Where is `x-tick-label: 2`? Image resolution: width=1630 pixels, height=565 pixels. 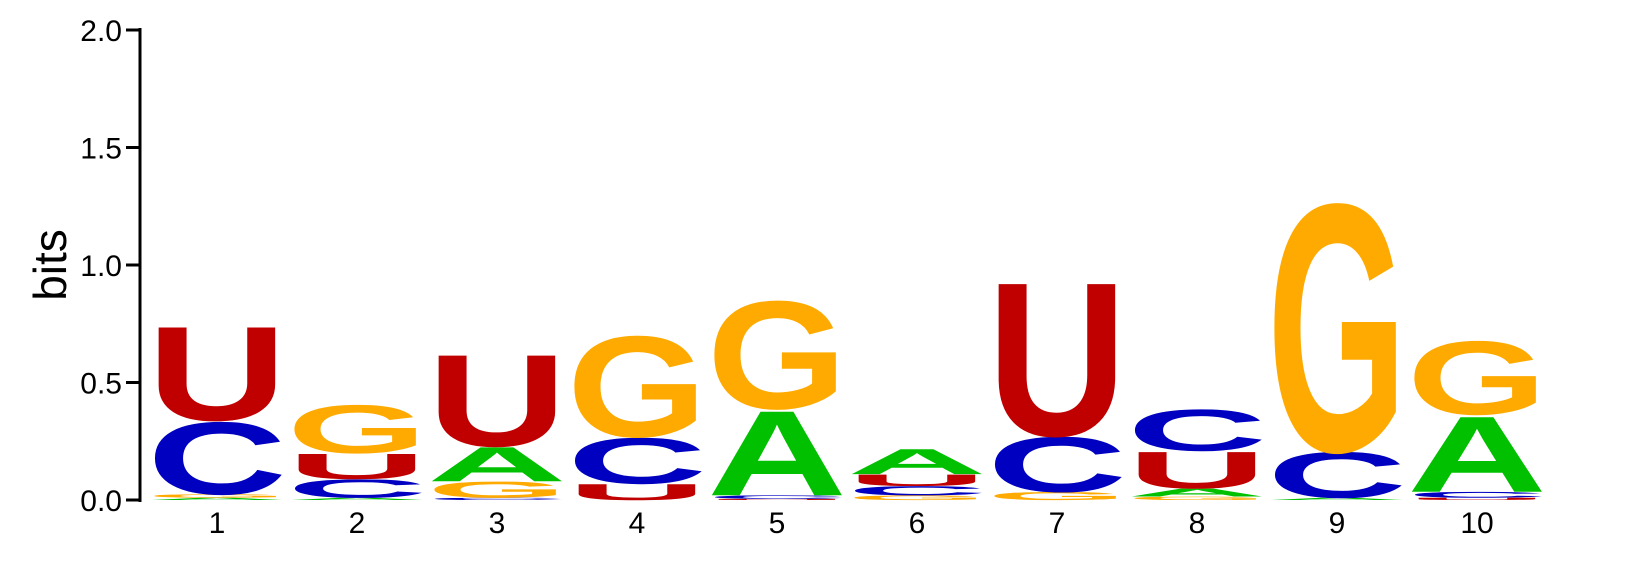 x-tick-label: 2 is located at coordinates (357, 523).